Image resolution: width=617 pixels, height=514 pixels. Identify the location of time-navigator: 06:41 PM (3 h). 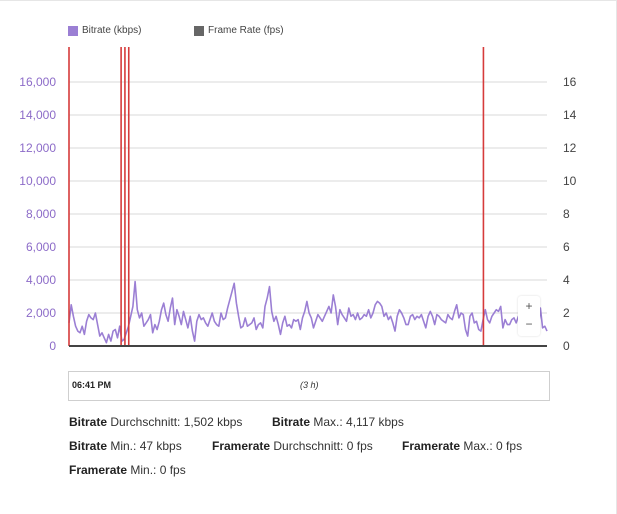
(309, 386).